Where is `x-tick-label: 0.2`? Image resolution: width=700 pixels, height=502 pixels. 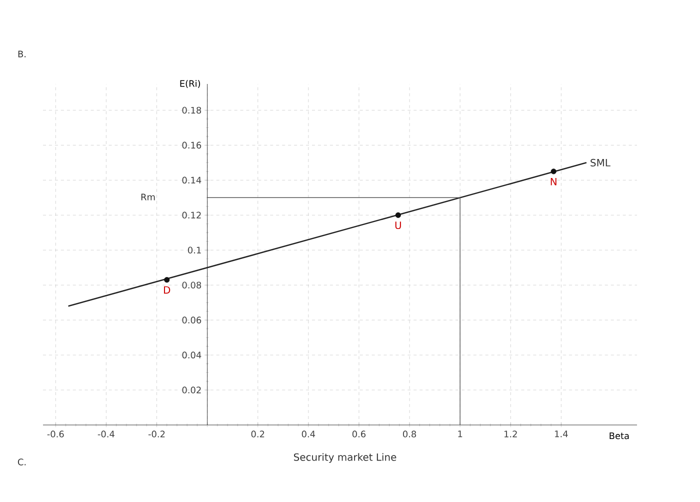 x-tick-label: 0.2 is located at coordinates (257, 434).